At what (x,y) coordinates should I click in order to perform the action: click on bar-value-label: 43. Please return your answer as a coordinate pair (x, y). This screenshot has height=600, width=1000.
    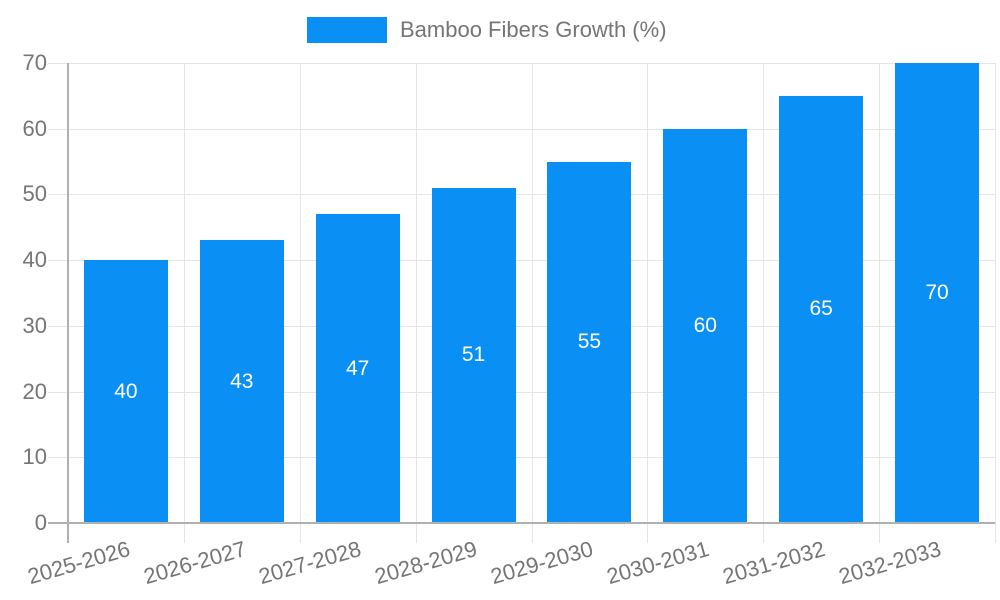
    Looking at the image, I should click on (242, 381).